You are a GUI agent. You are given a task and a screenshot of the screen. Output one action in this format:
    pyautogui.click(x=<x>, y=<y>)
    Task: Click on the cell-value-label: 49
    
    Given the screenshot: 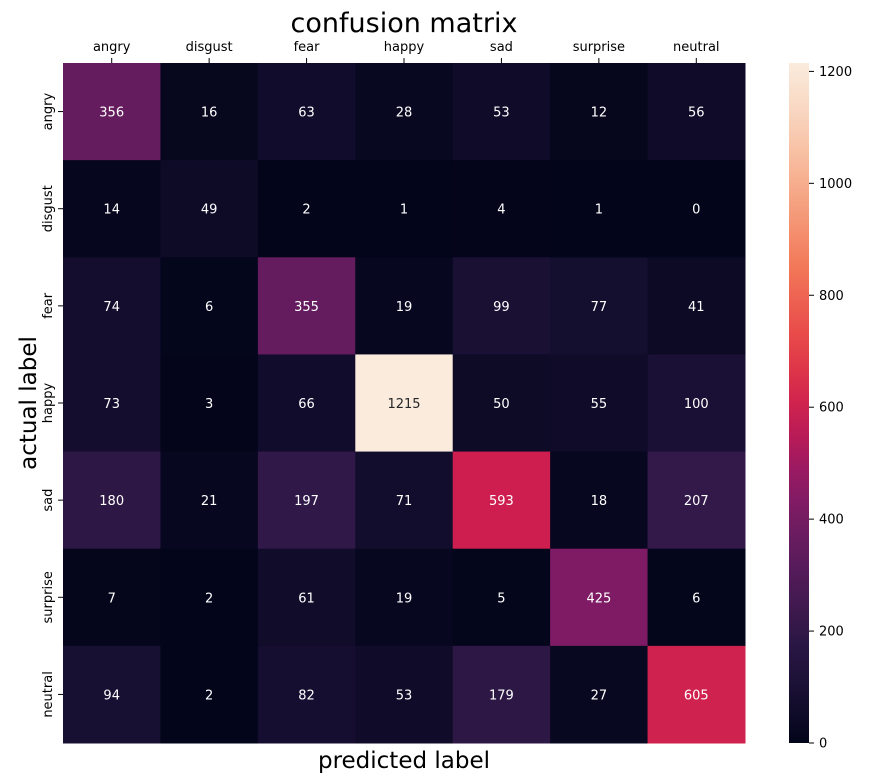 What is the action you would take?
    pyautogui.click(x=209, y=210)
    